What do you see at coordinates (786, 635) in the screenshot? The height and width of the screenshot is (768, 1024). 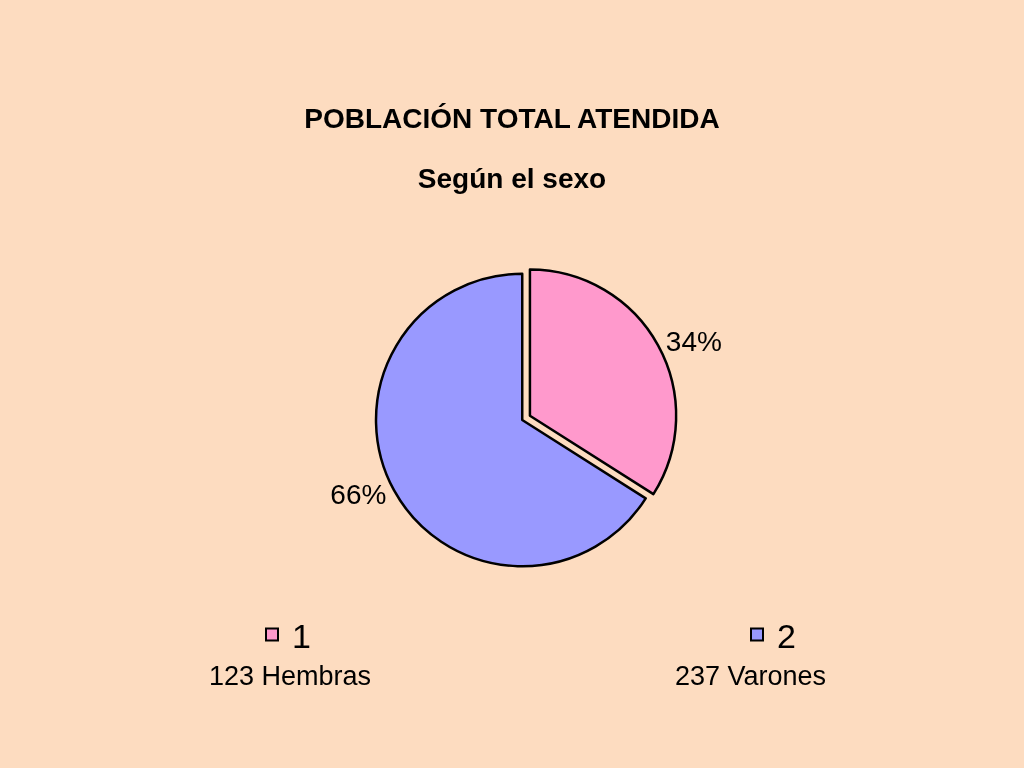 I see `legend-label: 2` at bounding box center [786, 635].